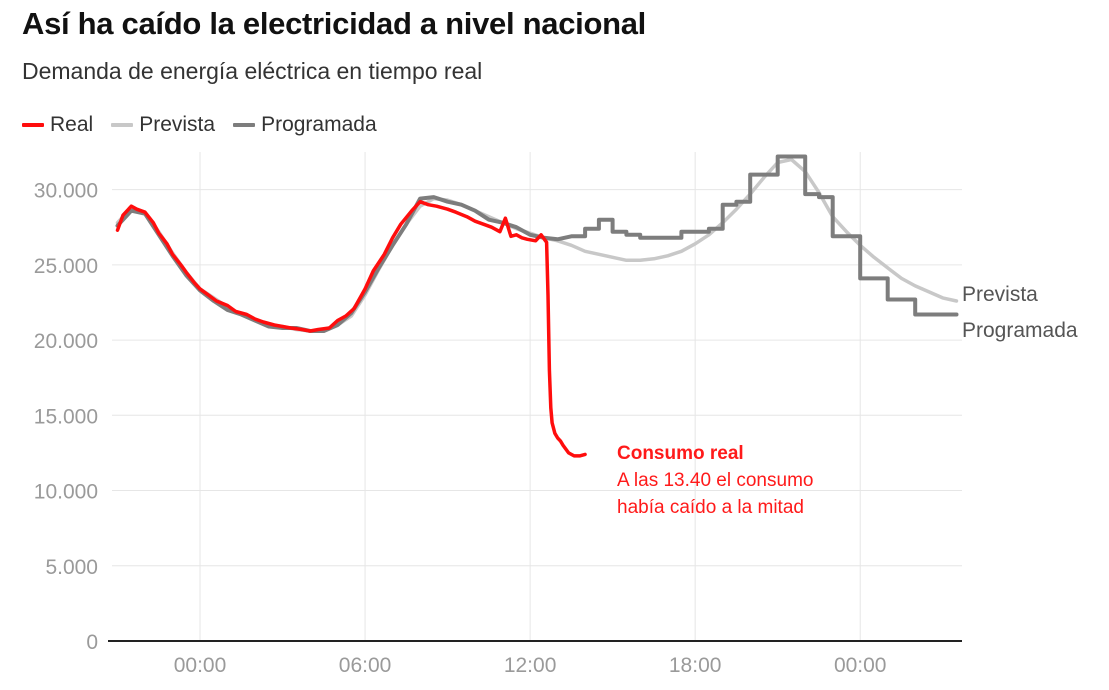  I want to click on y-tick-label: 10.000, so click(66, 492).